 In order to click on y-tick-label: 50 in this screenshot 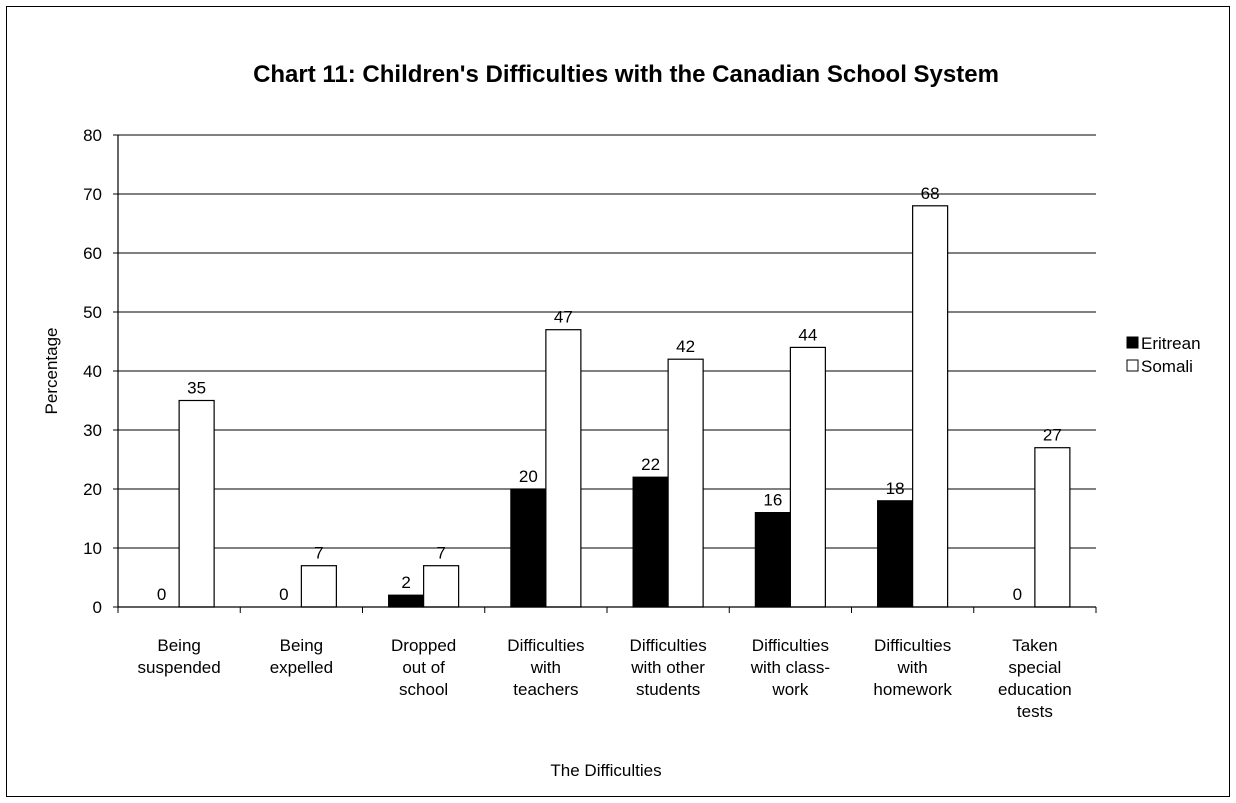, I will do `click(92, 312)`.